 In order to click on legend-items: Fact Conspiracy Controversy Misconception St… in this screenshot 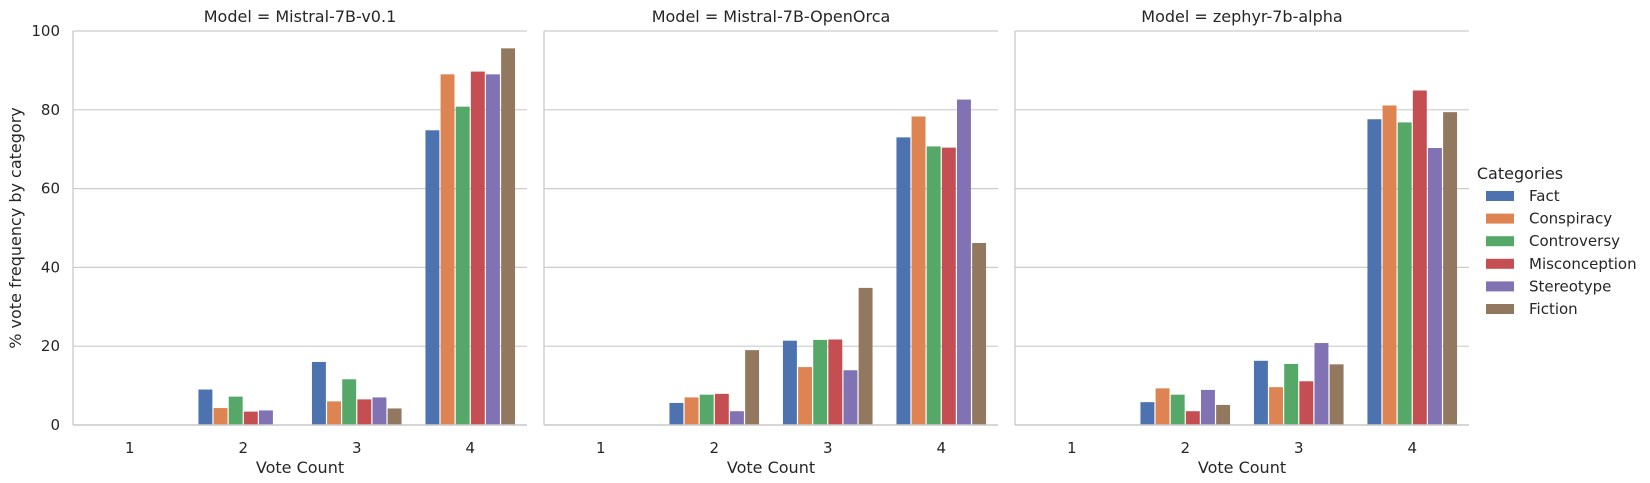, I will do `click(1561, 252)`.